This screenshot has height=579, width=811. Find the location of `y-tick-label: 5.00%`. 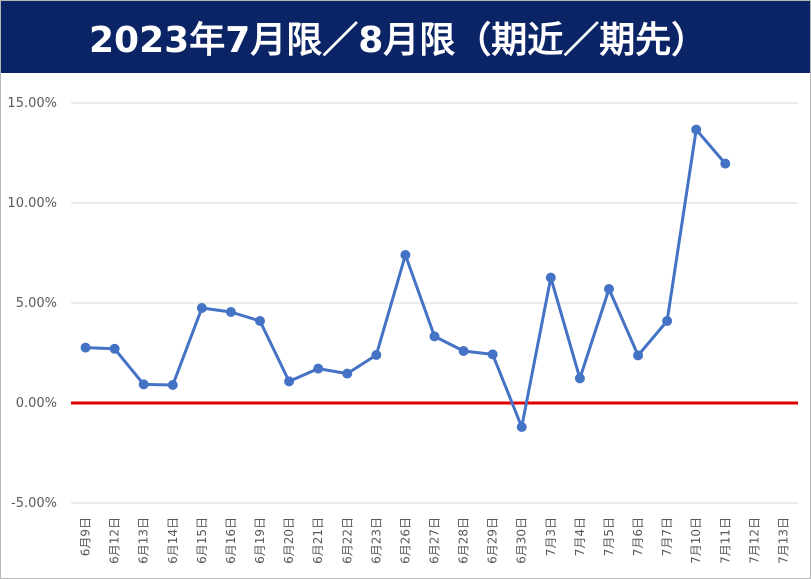

y-tick-label: 5.00% is located at coordinates (36, 303).